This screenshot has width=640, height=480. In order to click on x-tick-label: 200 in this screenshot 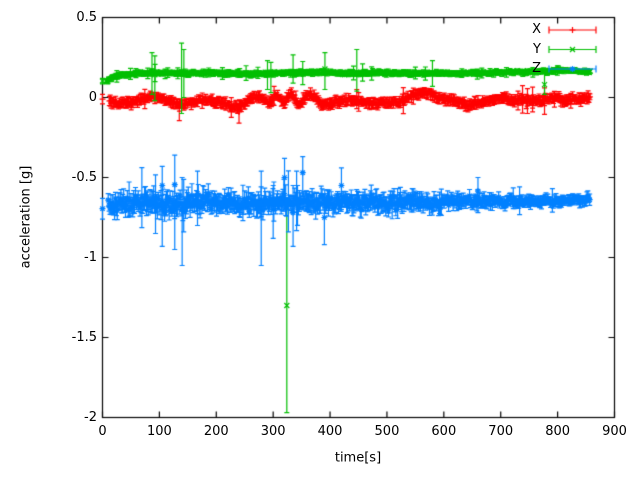, I will do `click(216, 431)`.